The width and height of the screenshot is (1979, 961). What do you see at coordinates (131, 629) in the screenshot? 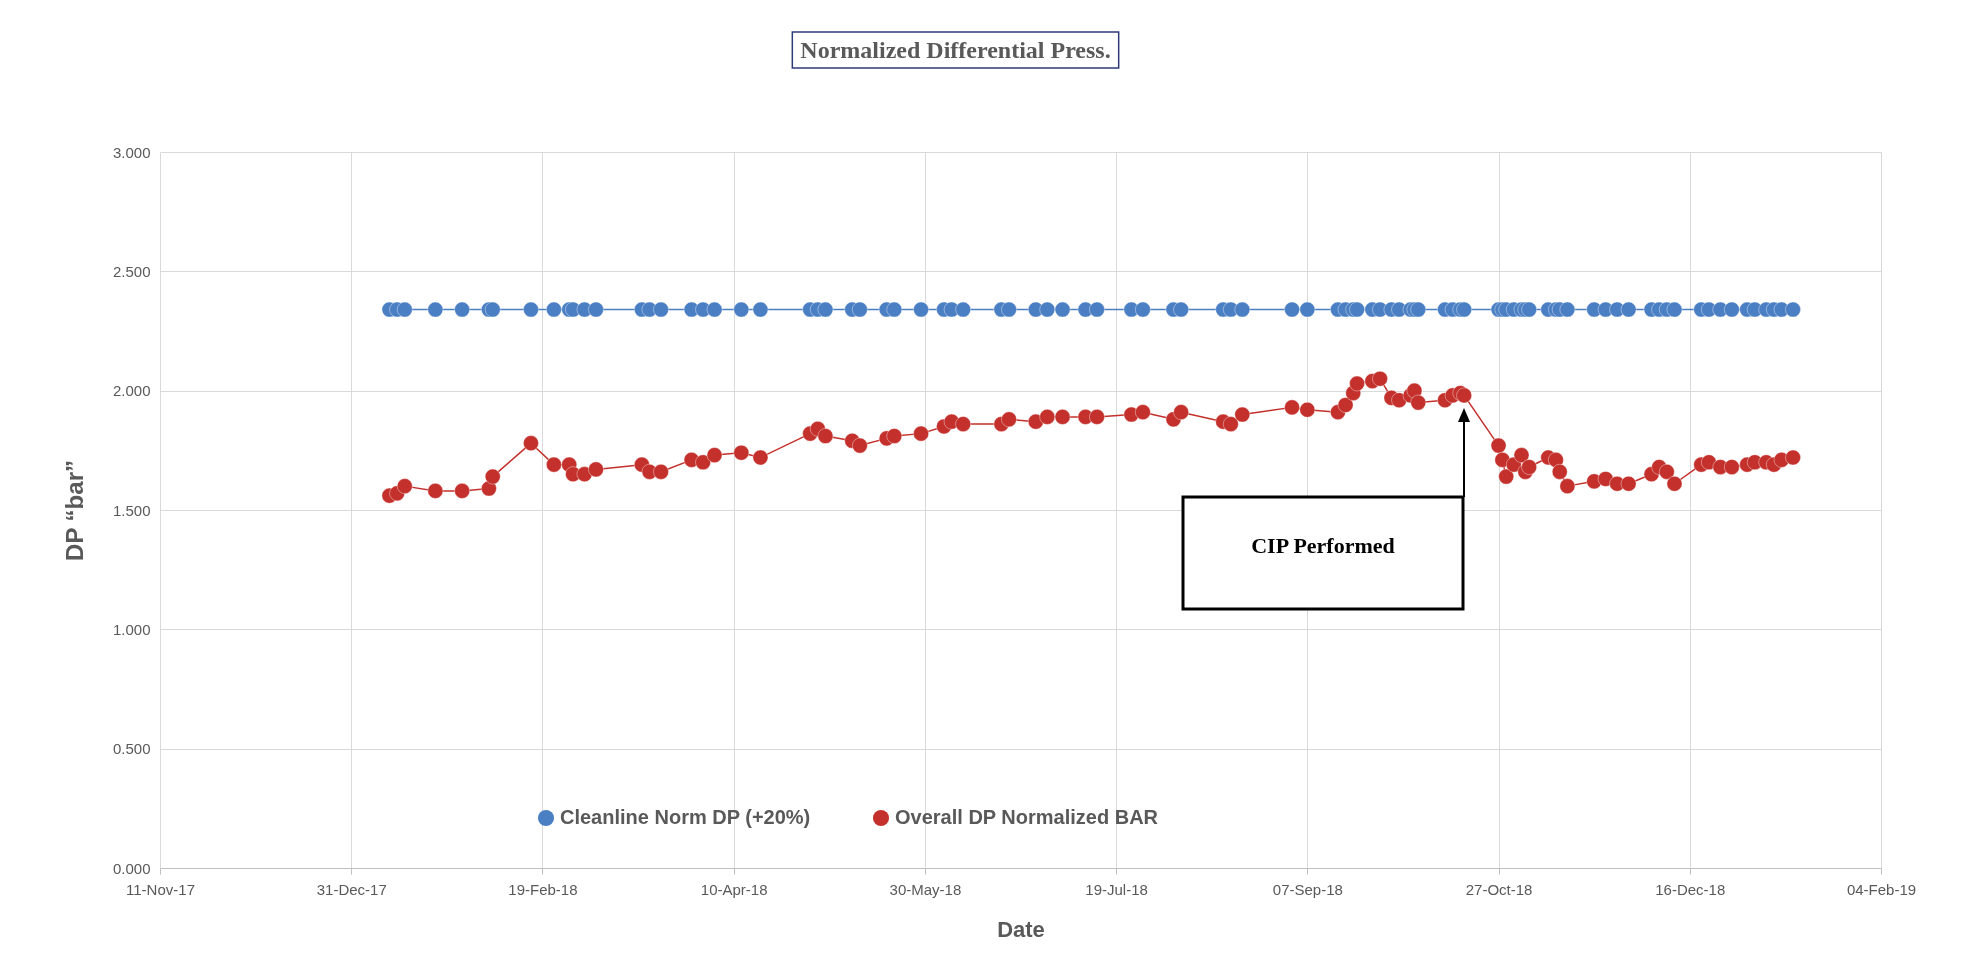
I see `y-tick-label: 1.000` at bounding box center [131, 629].